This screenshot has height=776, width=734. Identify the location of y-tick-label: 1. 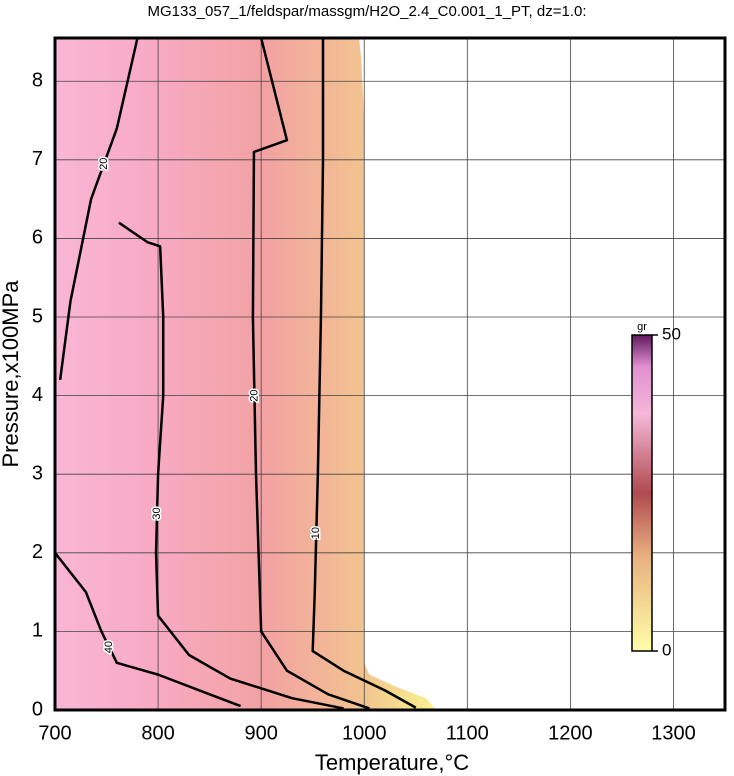
(37, 631).